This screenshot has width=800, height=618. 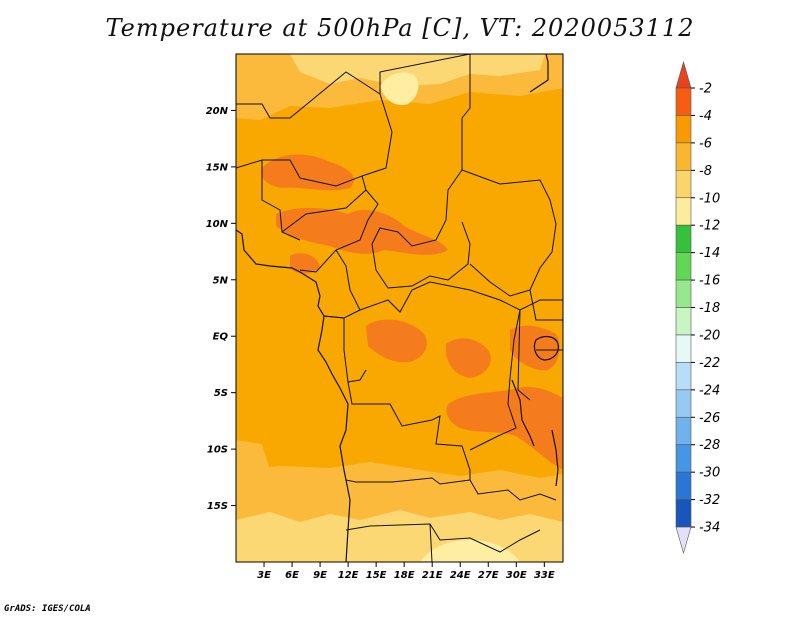 What do you see at coordinates (217, 450) in the screenshot?
I see `lat-tick-label: 10S` at bounding box center [217, 450].